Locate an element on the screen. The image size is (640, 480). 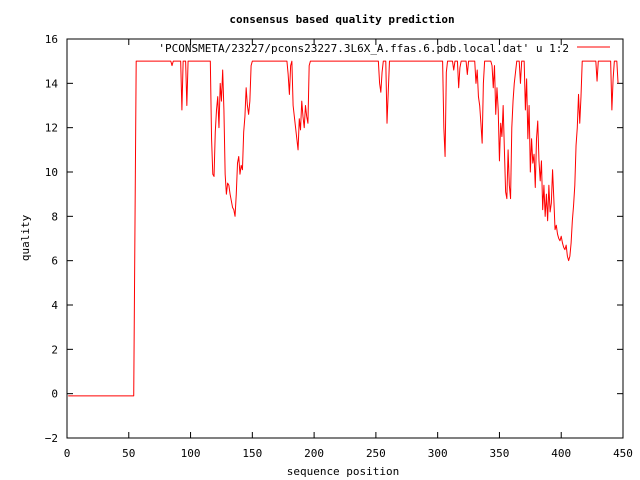
x-tick-label: 200 is located at coordinates (314, 453).